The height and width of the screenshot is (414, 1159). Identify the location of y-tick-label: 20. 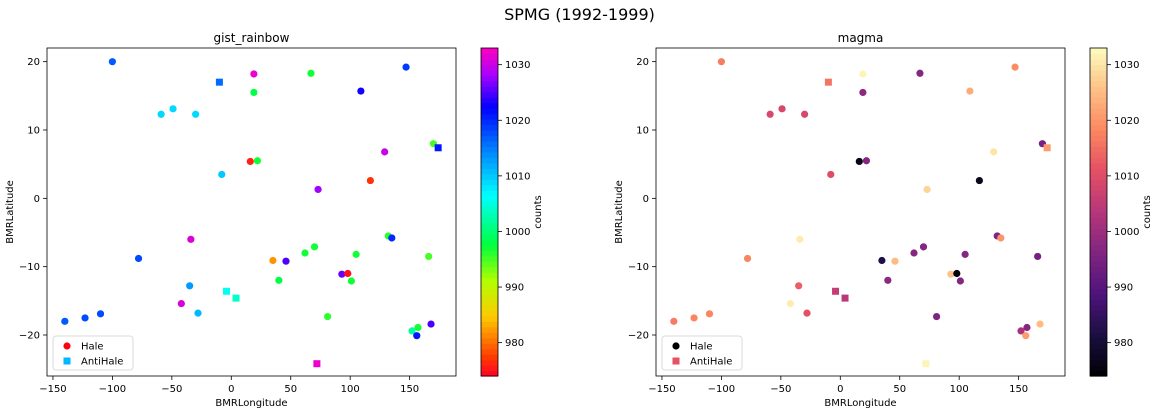
(642, 62).